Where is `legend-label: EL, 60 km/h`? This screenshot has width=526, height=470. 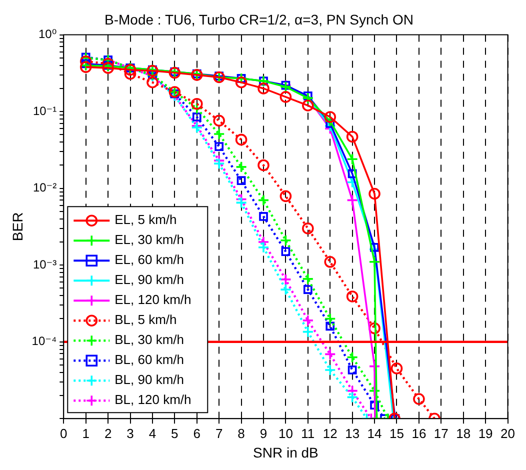 legend-label: EL, 60 km/h is located at coordinates (149, 260).